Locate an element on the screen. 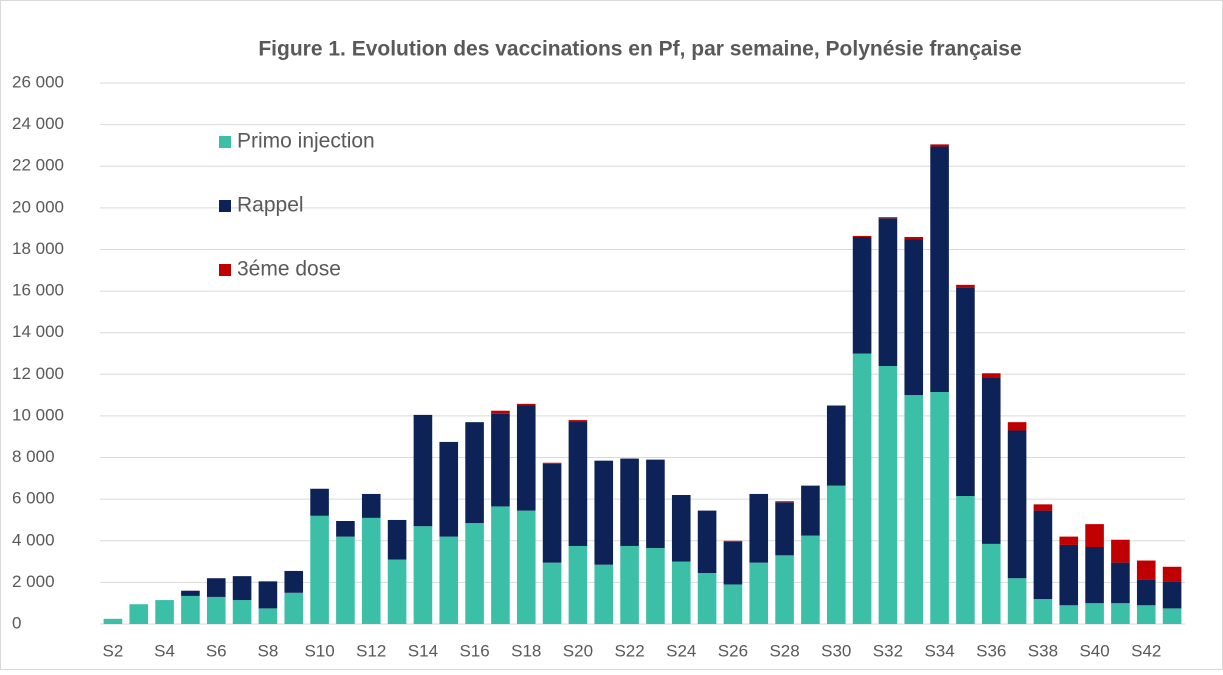 This screenshot has width=1223, height=675. y-tick-label: 20 000 is located at coordinates (38, 206).